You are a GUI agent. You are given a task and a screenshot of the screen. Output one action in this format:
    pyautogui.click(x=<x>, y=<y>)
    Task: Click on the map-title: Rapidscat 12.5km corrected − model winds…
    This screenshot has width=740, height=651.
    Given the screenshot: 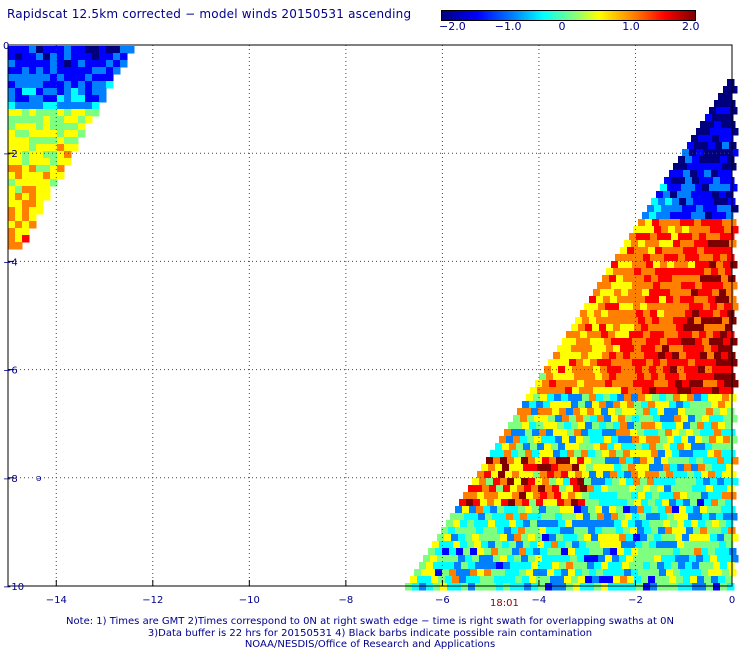 What is the action you would take?
    pyautogui.click(x=209, y=14)
    